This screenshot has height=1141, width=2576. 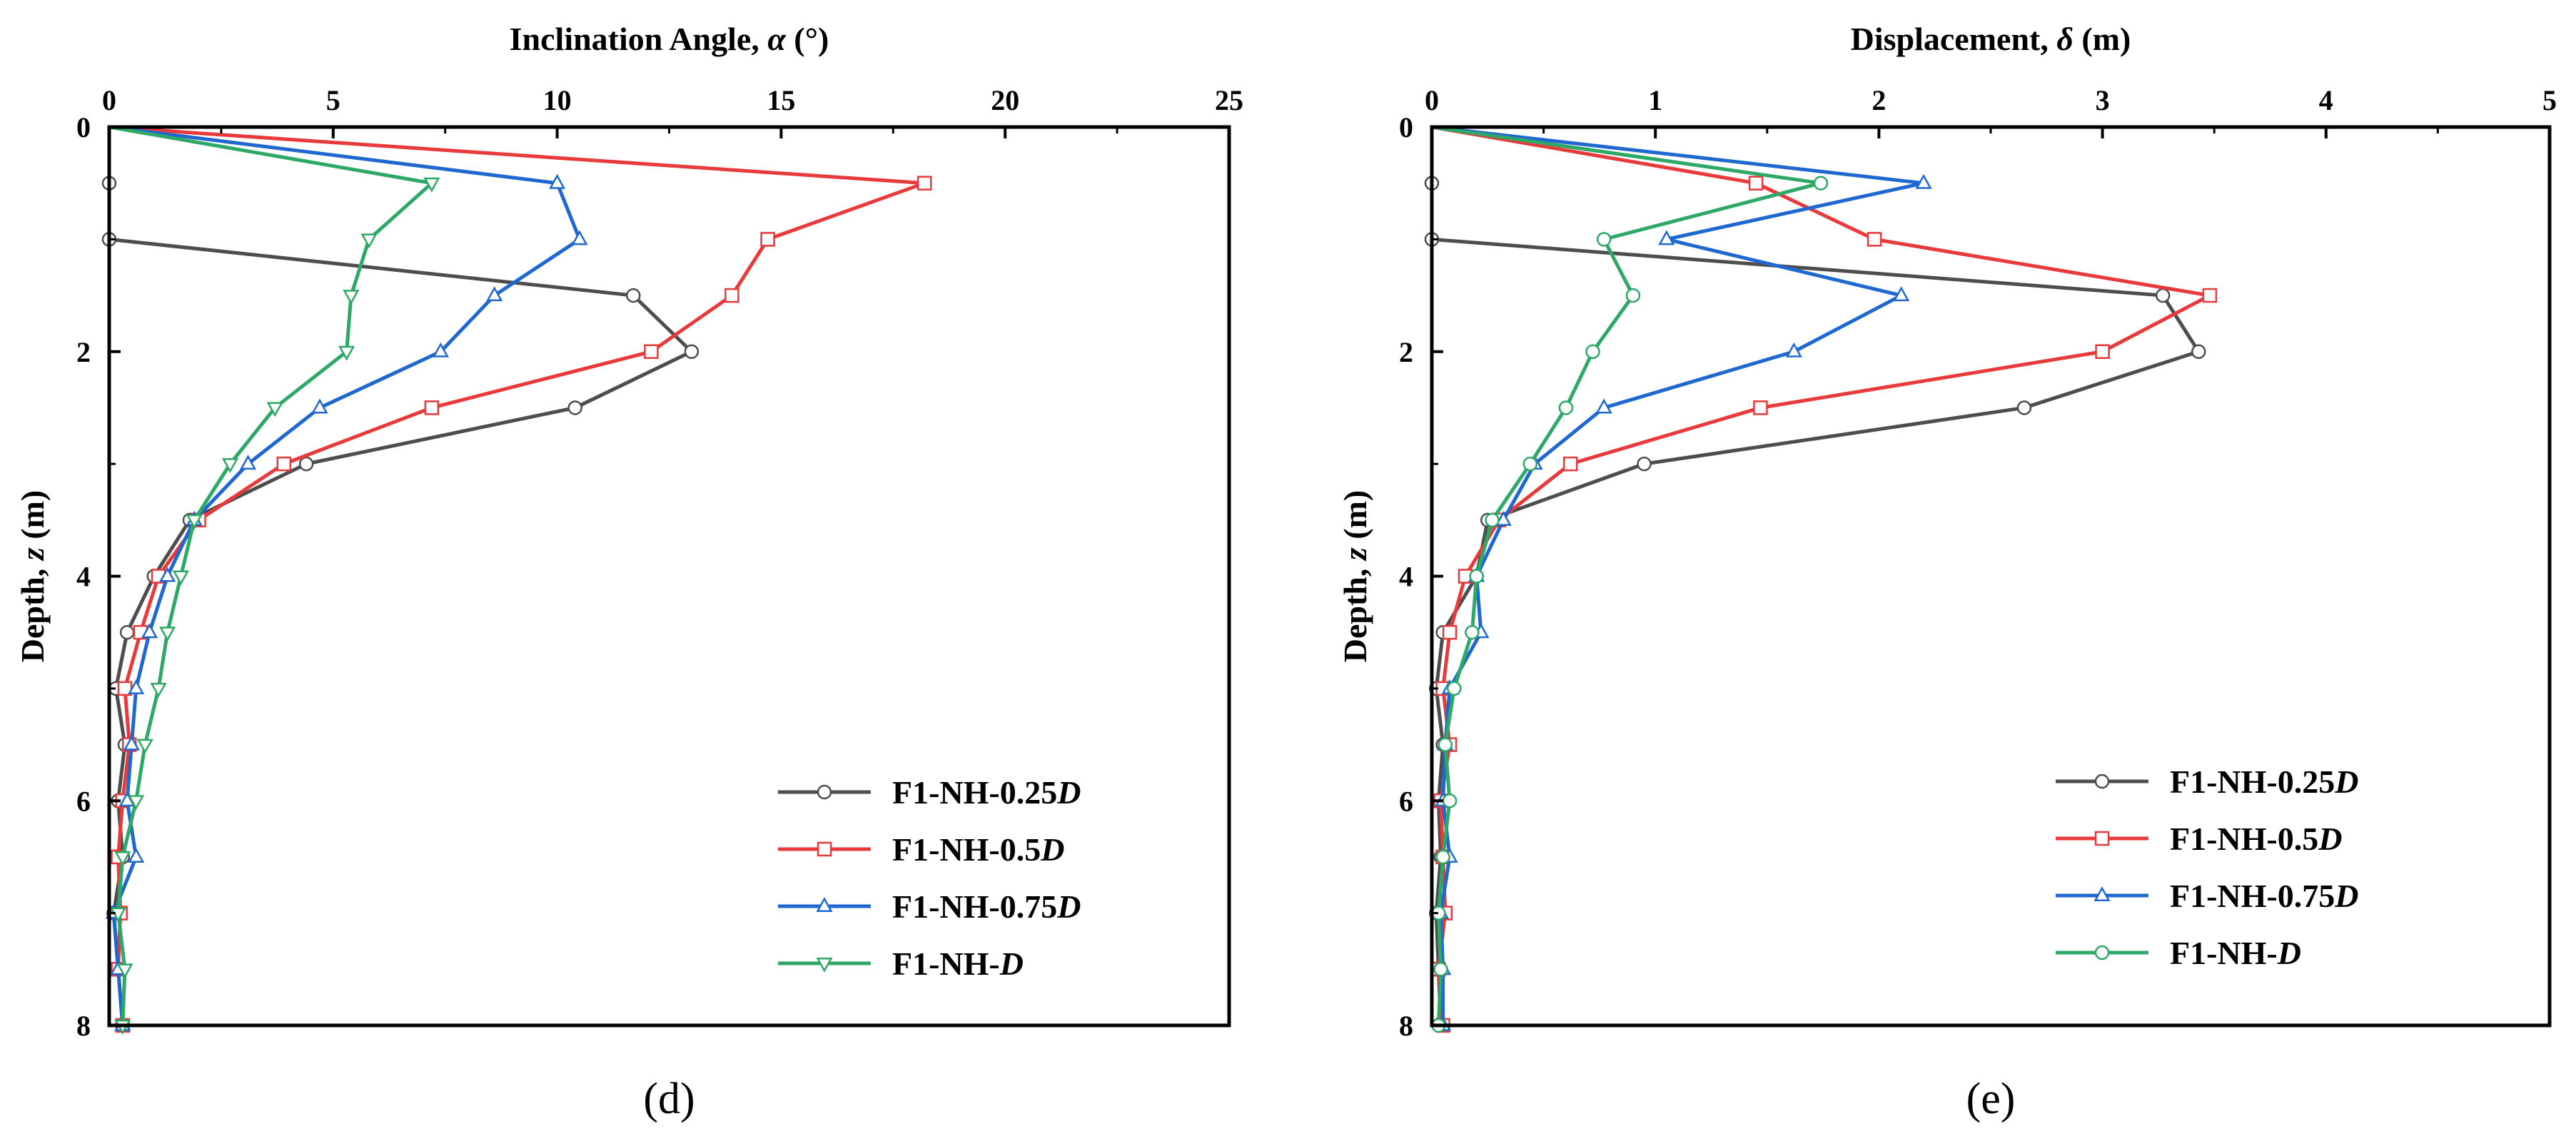 What do you see at coordinates (2326, 100) in the screenshot?
I see `x-tick-label: 4` at bounding box center [2326, 100].